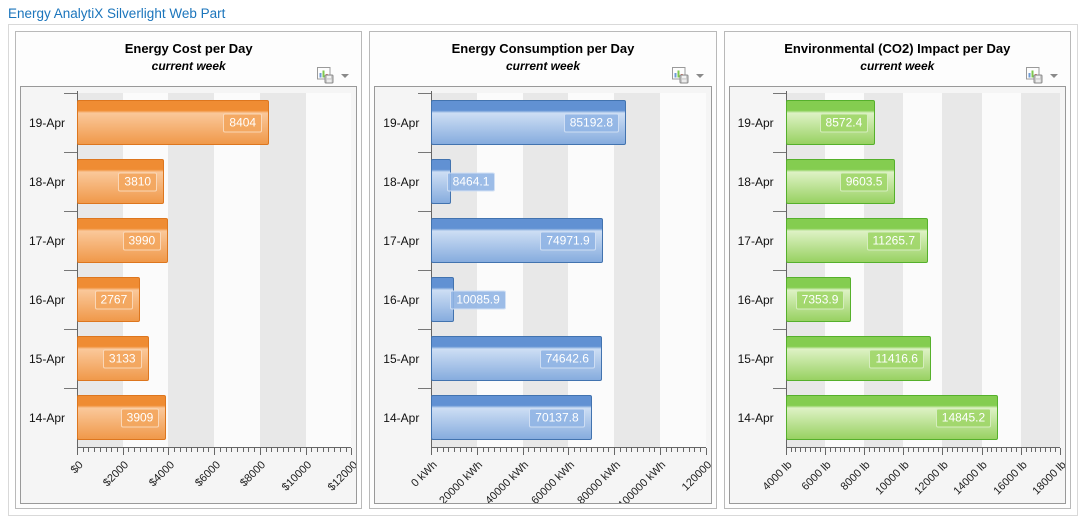  I want to click on category-axis: 19-Apr 18-Apr 17-Apr 16-Apr 15-Apr 14-Apr, so click(403, 295).